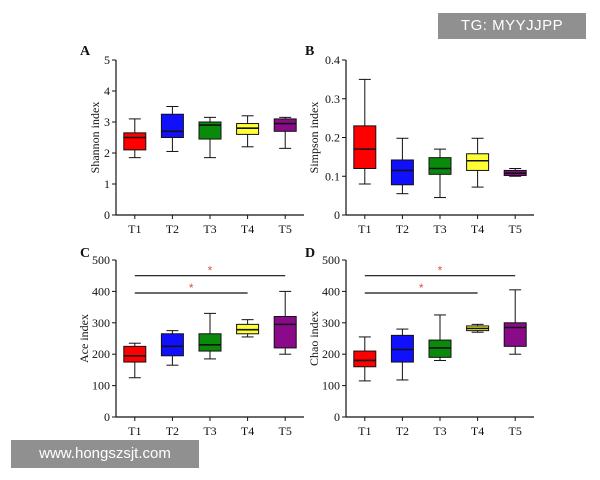  What do you see at coordinates (95, 138) in the screenshot?
I see `y-axis-label: Shannon index` at bounding box center [95, 138].